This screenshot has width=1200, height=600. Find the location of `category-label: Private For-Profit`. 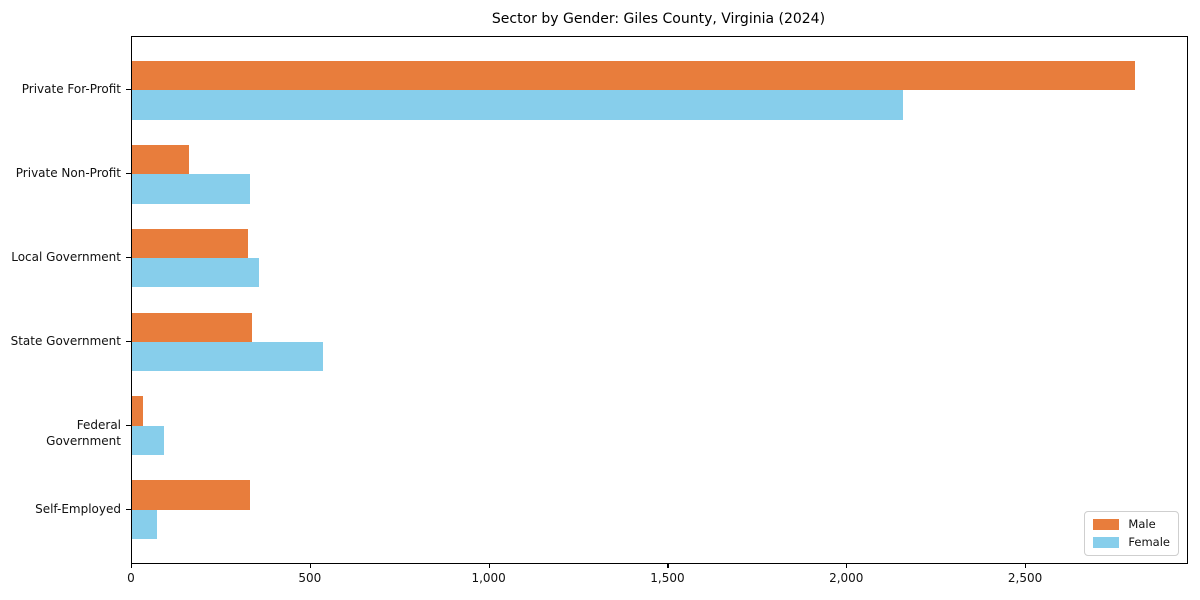

category-label: Private For-Profit is located at coordinates (71, 89).